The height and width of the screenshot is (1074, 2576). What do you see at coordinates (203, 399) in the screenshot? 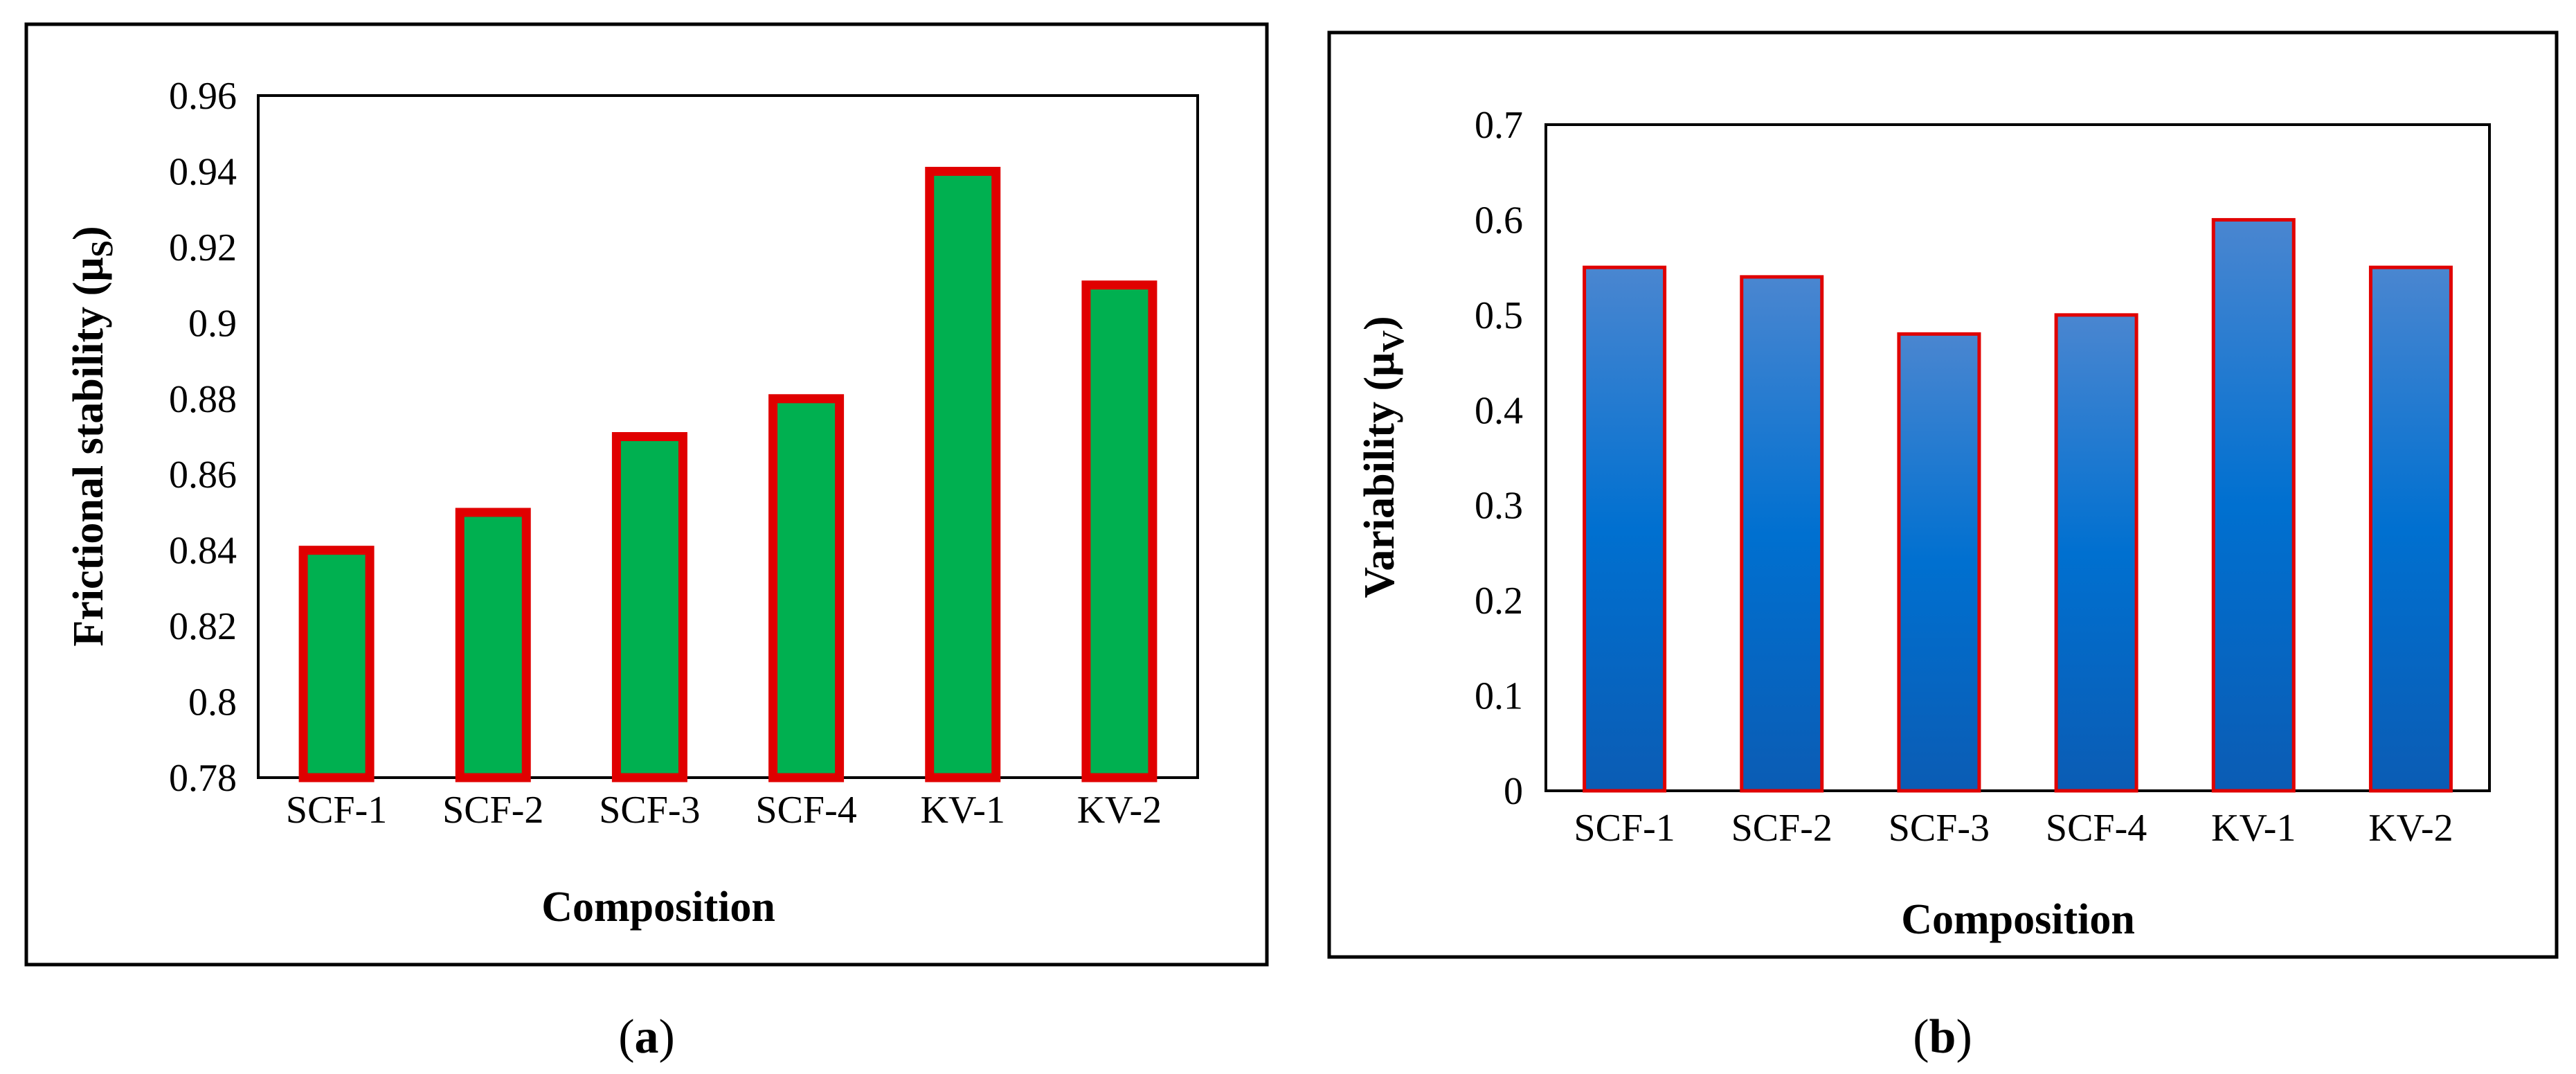
I see `chart-a-y-tick-label: 0.88` at bounding box center [203, 399].